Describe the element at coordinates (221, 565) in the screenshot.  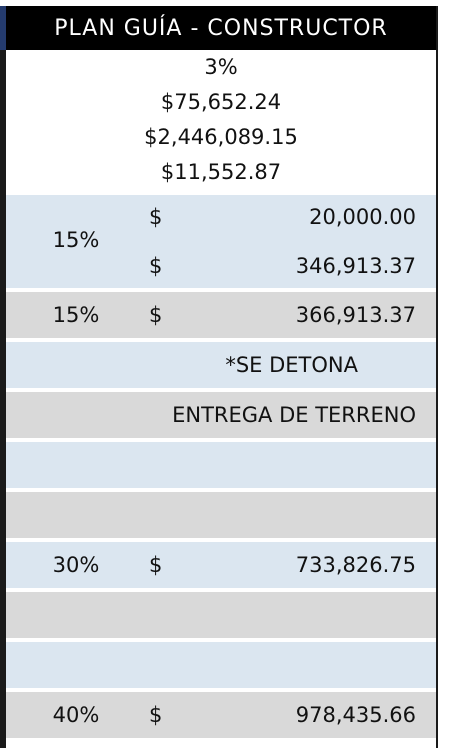
I see `table-row-pago-30: 30% $ 733,826.75` at that location.